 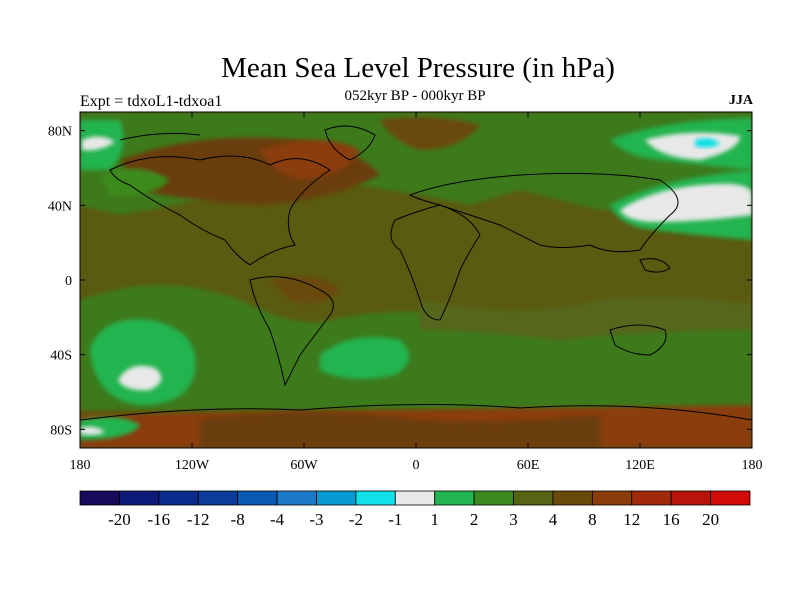 I want to click on colorbar-label: 1, so click(x=434, y=519).